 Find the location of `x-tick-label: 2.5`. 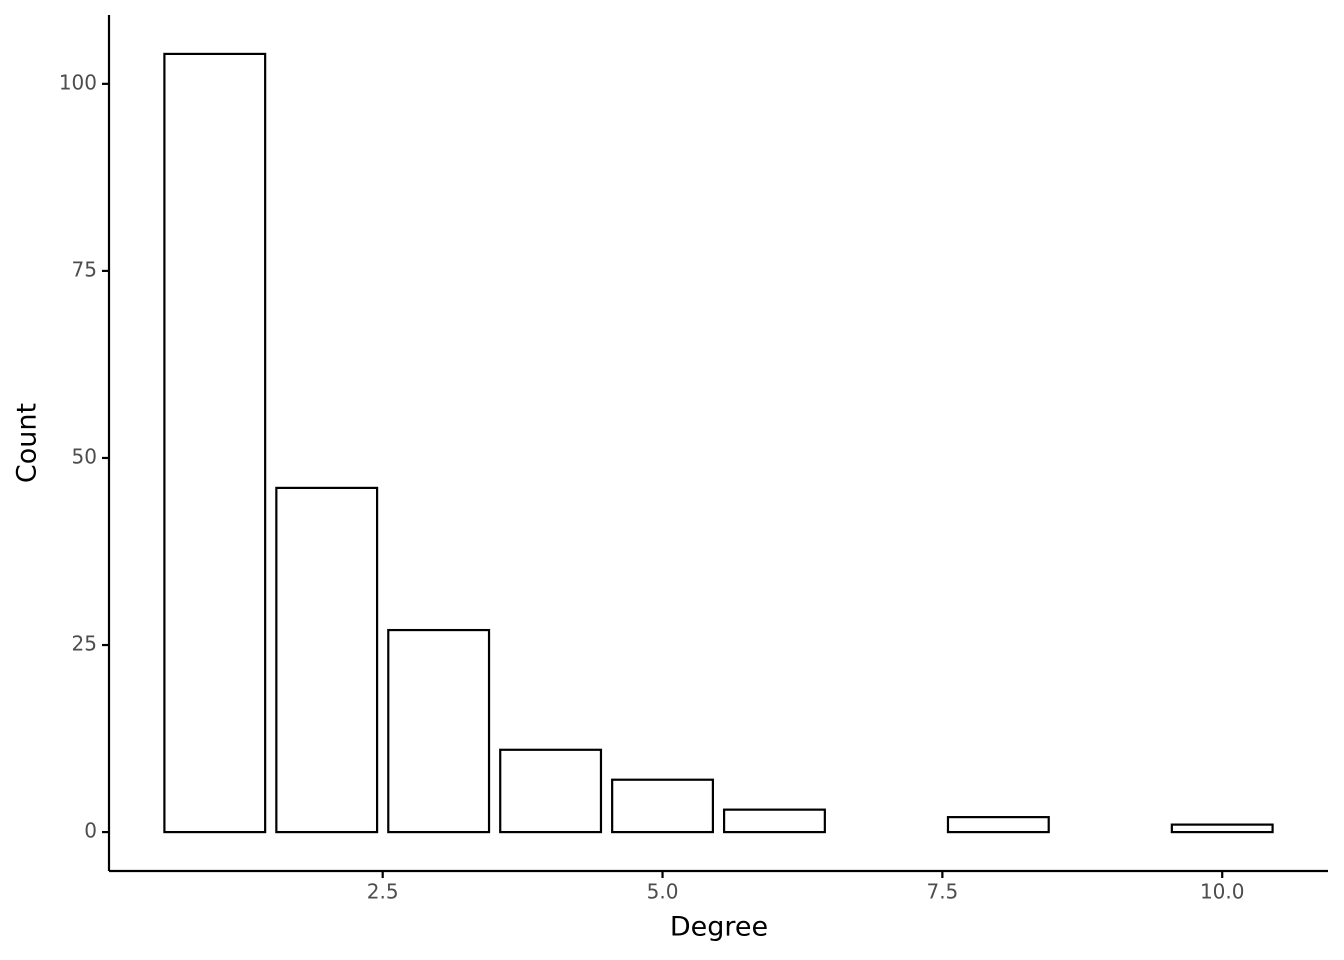

x-tick-label: 2.5 is located at coordinates (383, 892).